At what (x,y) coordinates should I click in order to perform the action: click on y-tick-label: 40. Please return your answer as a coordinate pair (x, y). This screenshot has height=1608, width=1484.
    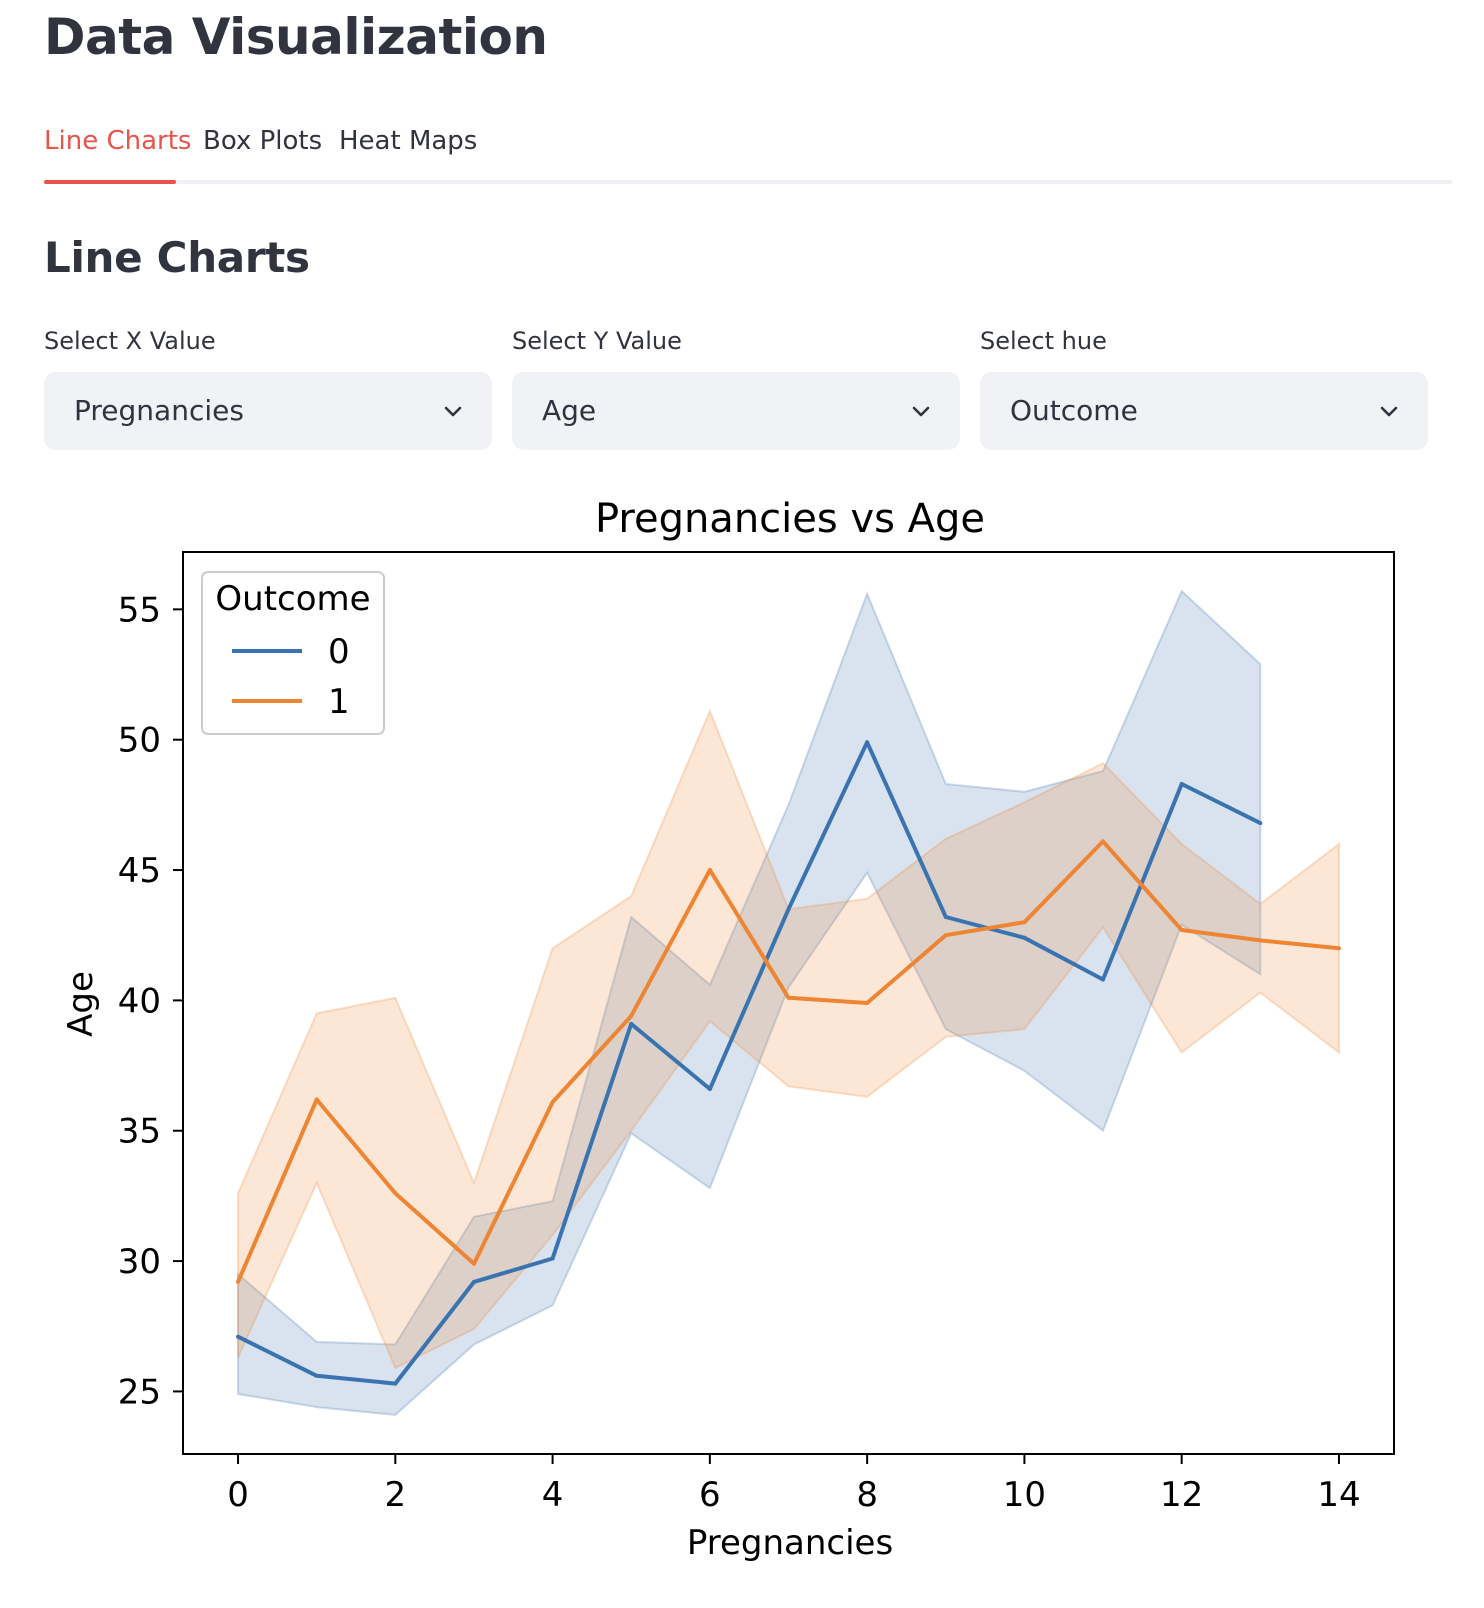
    Looking at the image, I should click on (139, 1001).